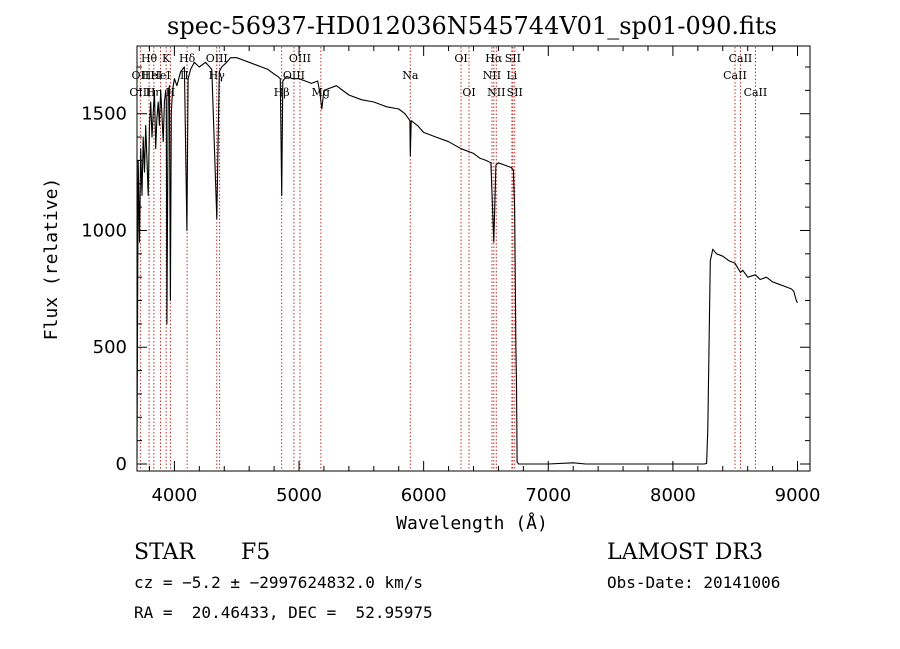 The width and height of the screenshot is (900, 649). Describe the element at coordinates (141, 75) in the screenshot. I see `line-annotation-1: OII` at that location.